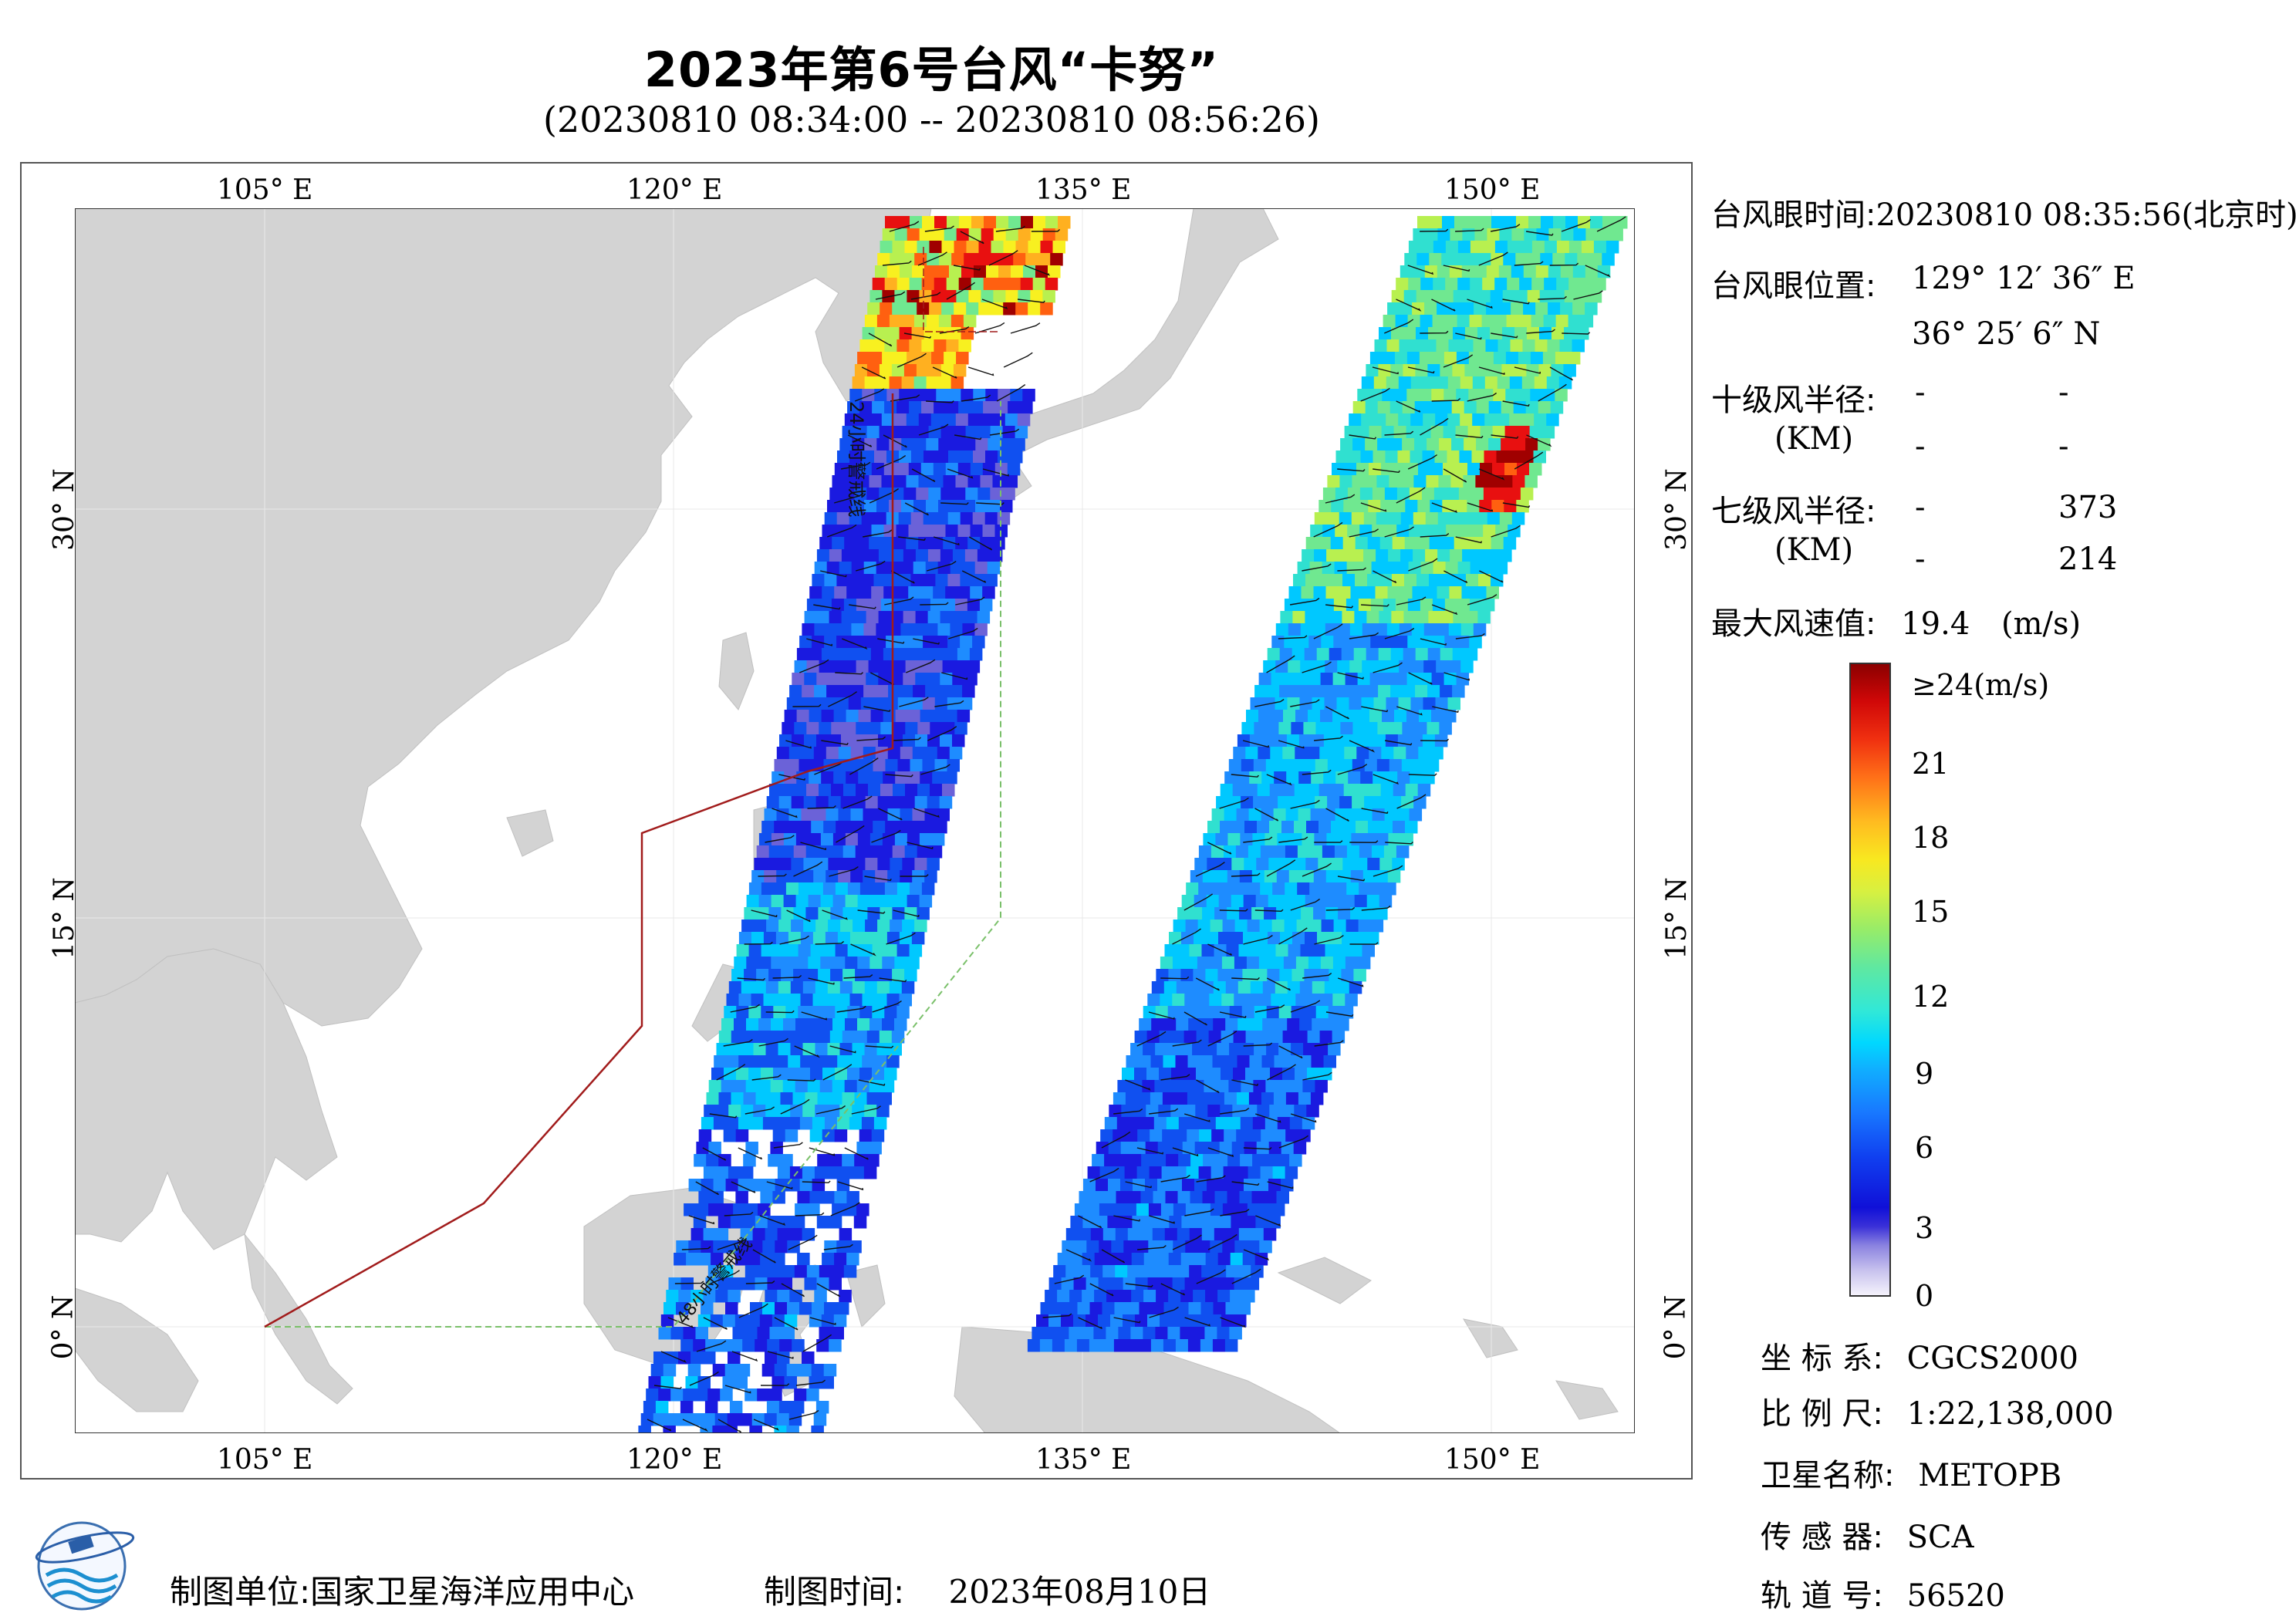 The image size is (2296, 1623). Describe the element at coordinates (1955, 1596) in the screenshot. I see `orbit-value: 56520` at that location.